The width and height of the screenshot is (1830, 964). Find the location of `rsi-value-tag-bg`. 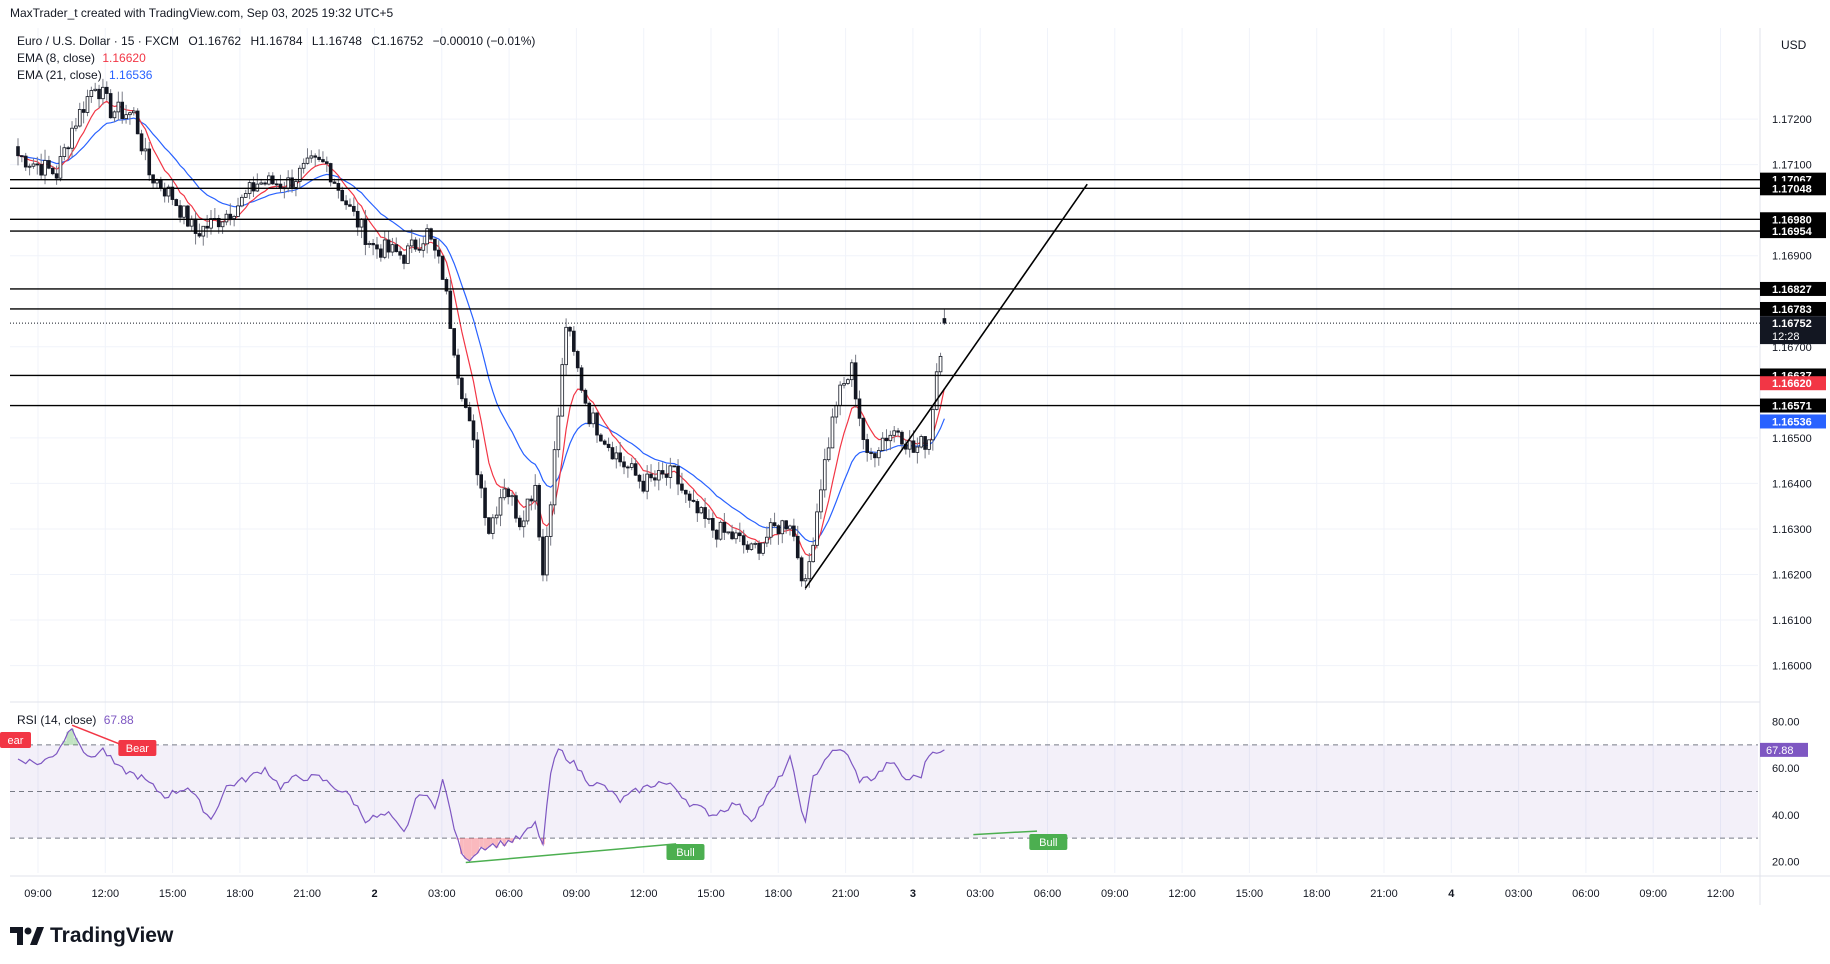

rsi-value-tag-bg is located at coordinates (1784, 749).